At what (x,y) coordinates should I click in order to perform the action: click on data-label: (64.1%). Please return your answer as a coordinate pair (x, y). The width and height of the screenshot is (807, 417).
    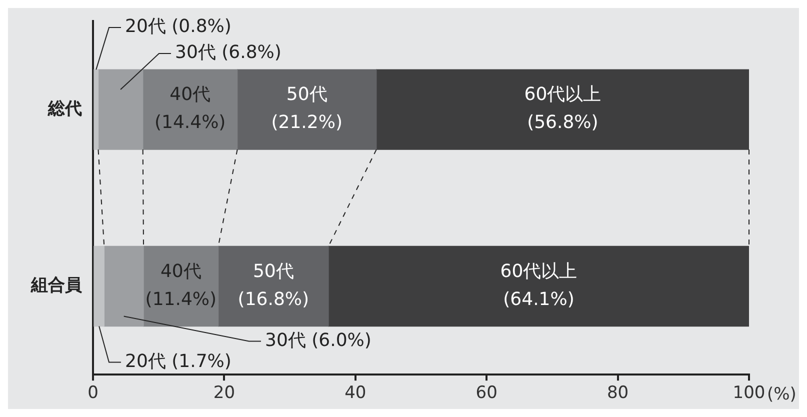
    Looking at the image, I should click on (538, 299).